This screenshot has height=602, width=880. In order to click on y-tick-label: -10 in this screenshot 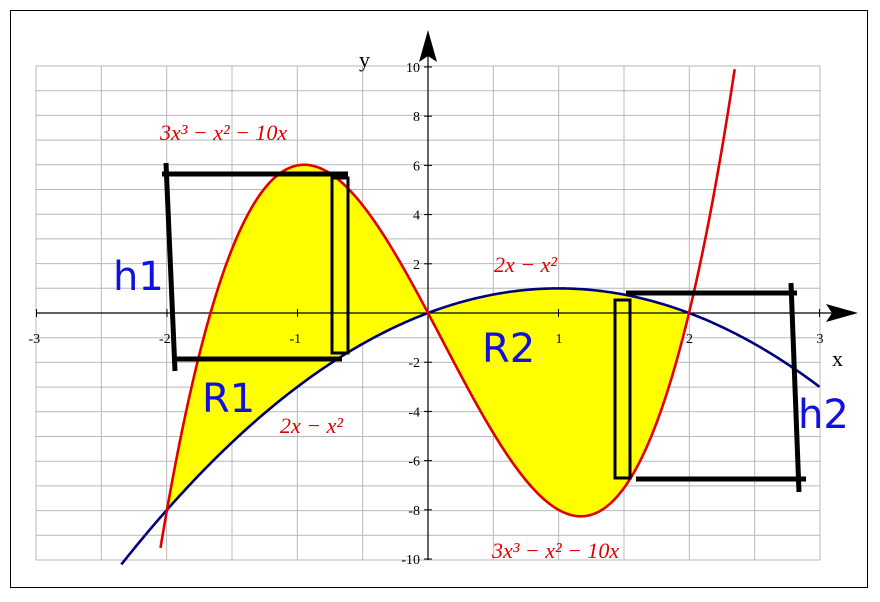, I will do `click(410, 560)`.